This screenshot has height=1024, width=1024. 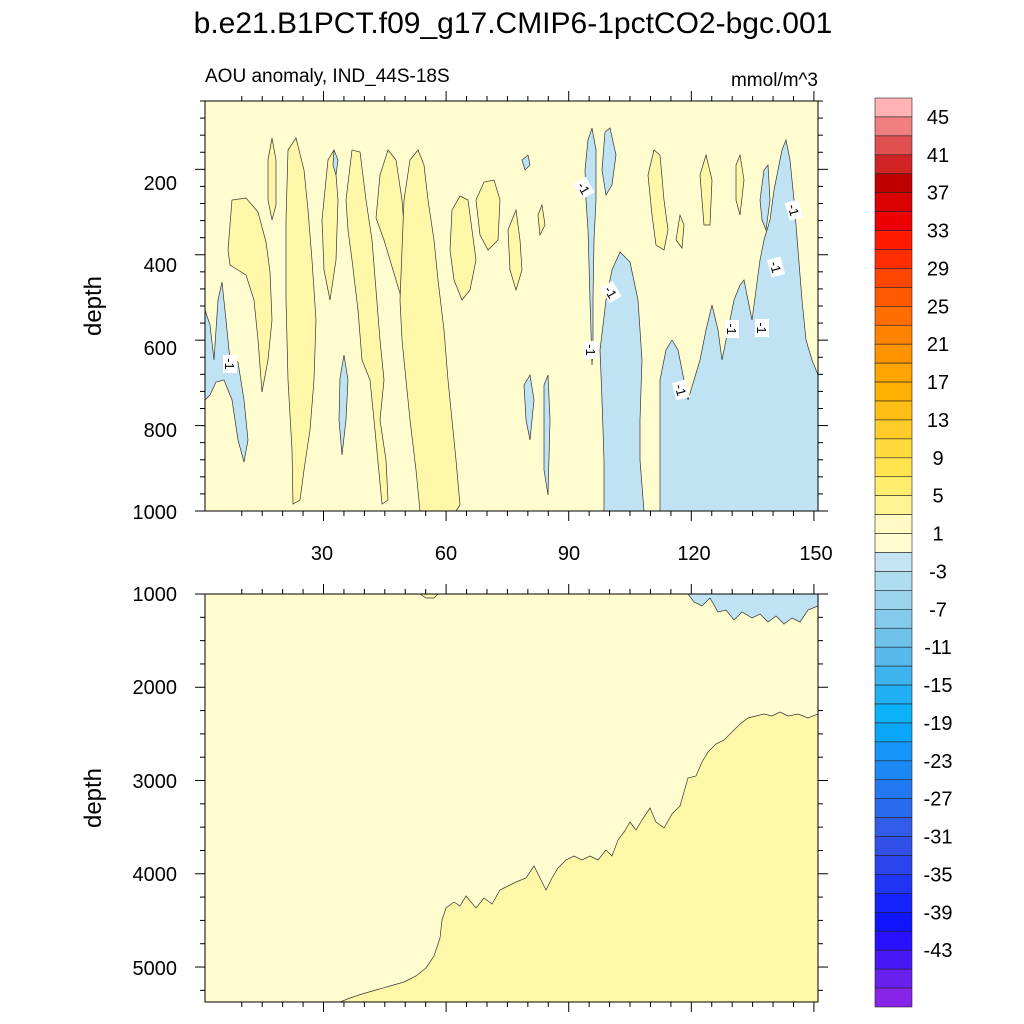 I want to click on contour-label-5-text: -1, so click(x=680, y=390).